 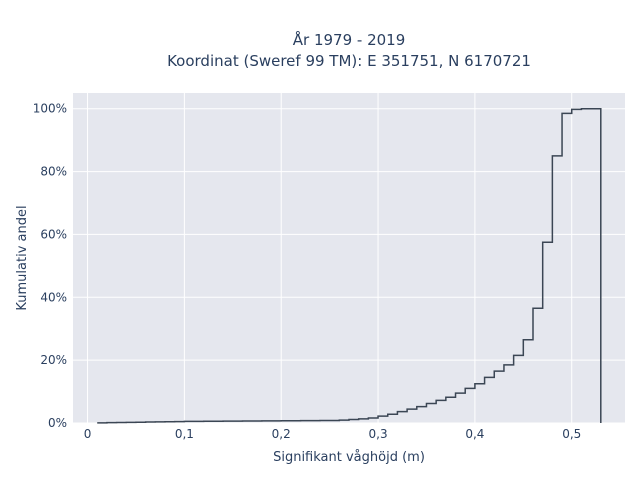 What do you see at coordinates (53, 234) in the screenshot?
I see `y-tick-label: 60%` at bounding box center [53, 234].